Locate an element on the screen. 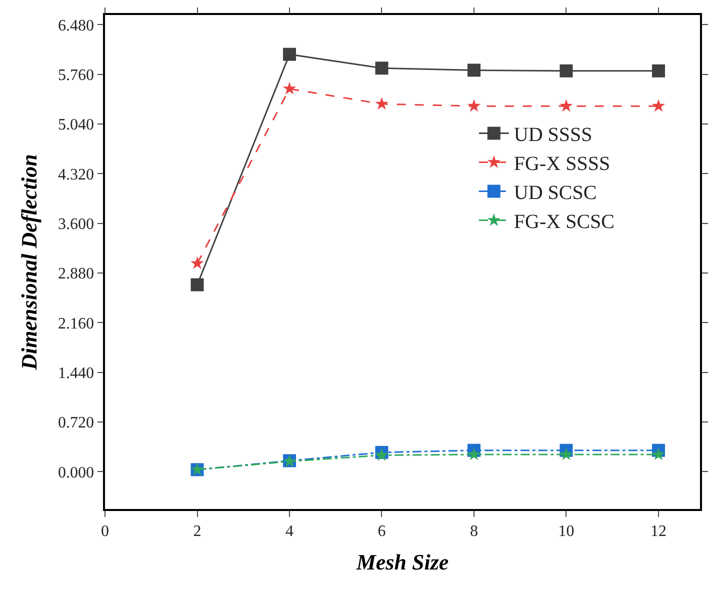 The height and width of the screenshot is (589, 713). y-tick-label: 2.880 is located at coordinates (76, 274).